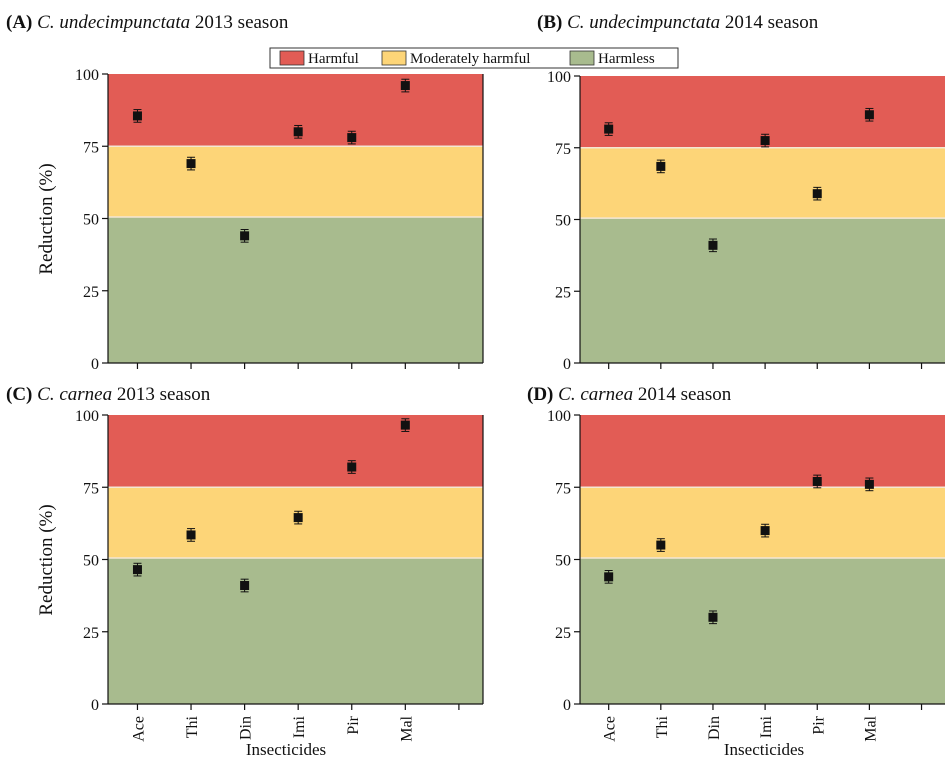  I want to click on panel-d-x-axis-label: Insecticides, so click(764, 749).